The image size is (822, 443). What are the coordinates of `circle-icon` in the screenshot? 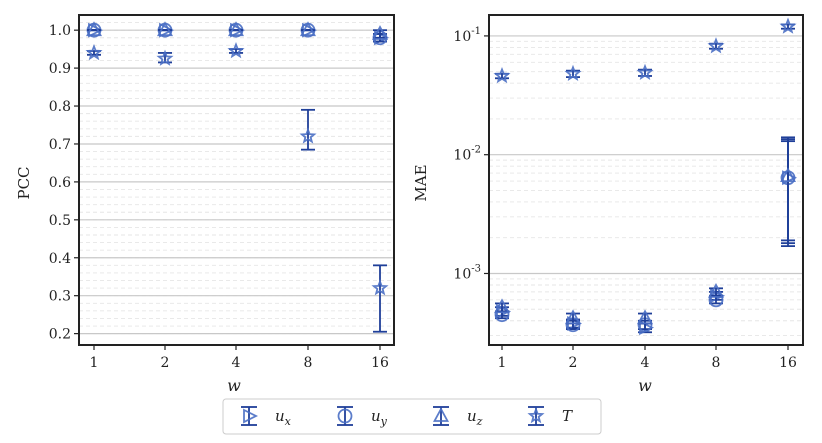 It's located at (345, 416).